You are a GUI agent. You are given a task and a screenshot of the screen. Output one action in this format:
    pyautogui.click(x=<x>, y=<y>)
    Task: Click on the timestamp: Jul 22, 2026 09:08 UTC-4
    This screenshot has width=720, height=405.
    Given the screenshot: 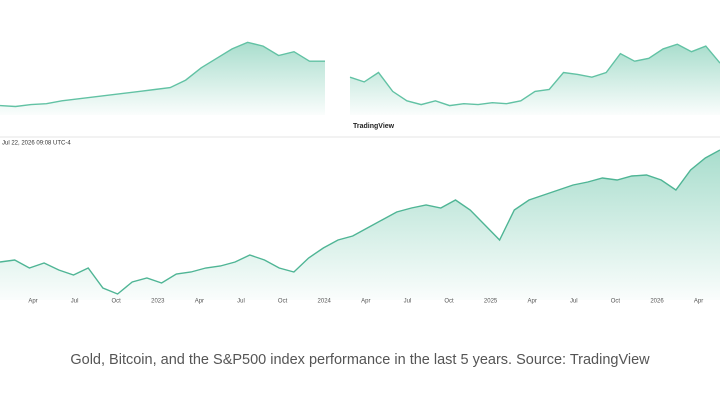 What is the action you would take?
    pyautogui.click(x=36, y=144)
    